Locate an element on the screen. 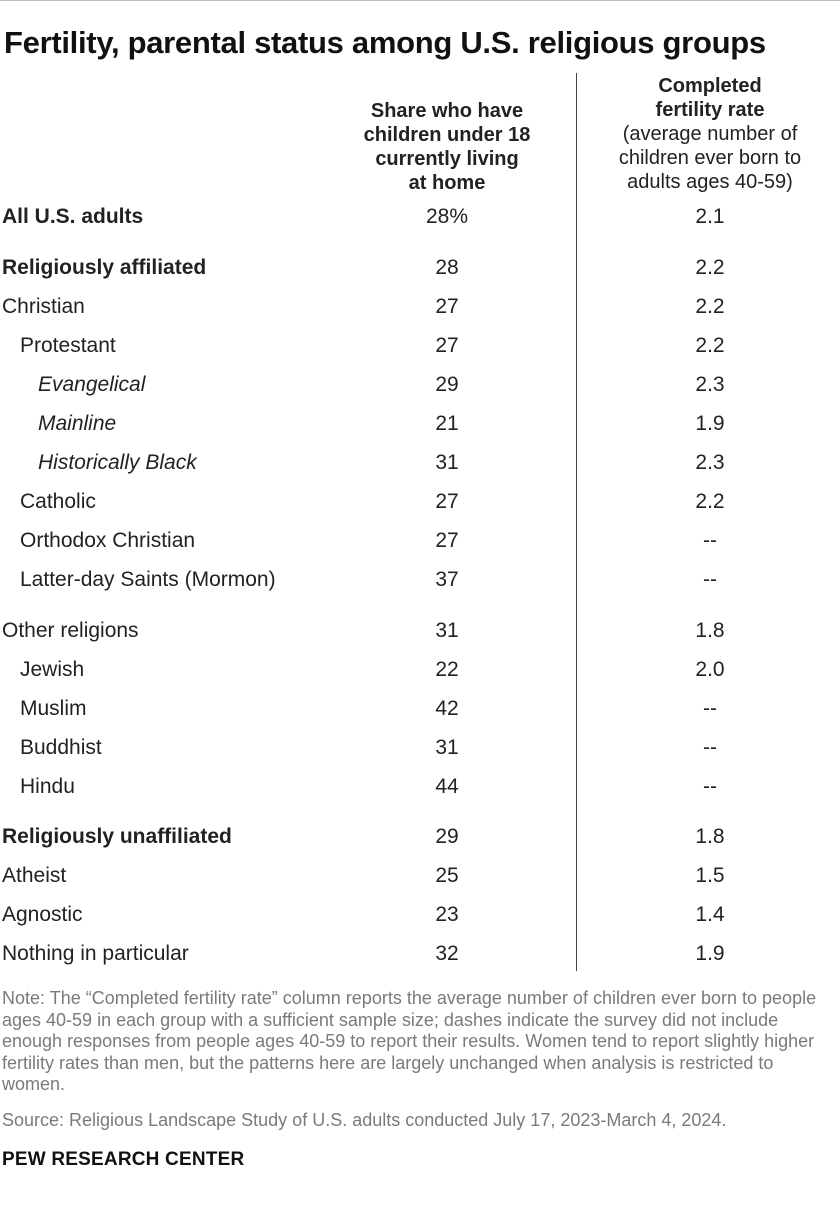 The image size is (840, 1206). row-label: Religiously unaffiliated is located at coordinates (117, 836).